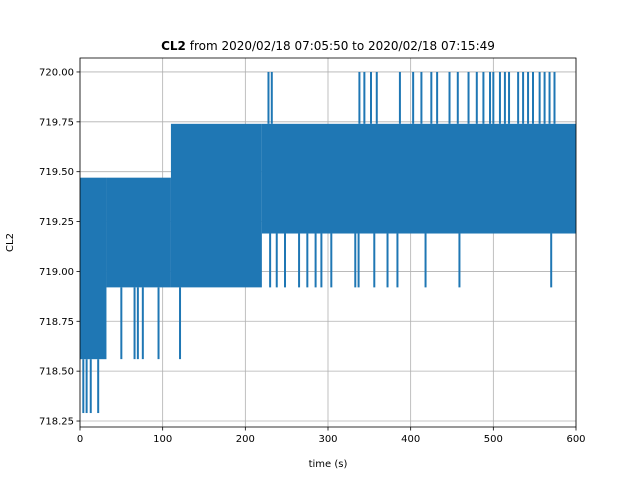  Describe the element at coordinates (328, 464) in the screenshot. I see `x-axis-label: time (s)` at that location.